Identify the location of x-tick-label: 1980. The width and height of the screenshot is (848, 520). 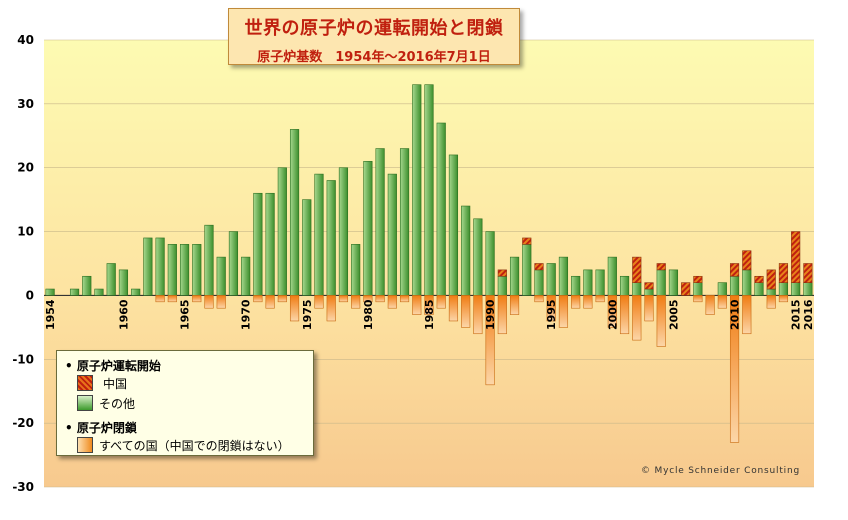
(368, 314).